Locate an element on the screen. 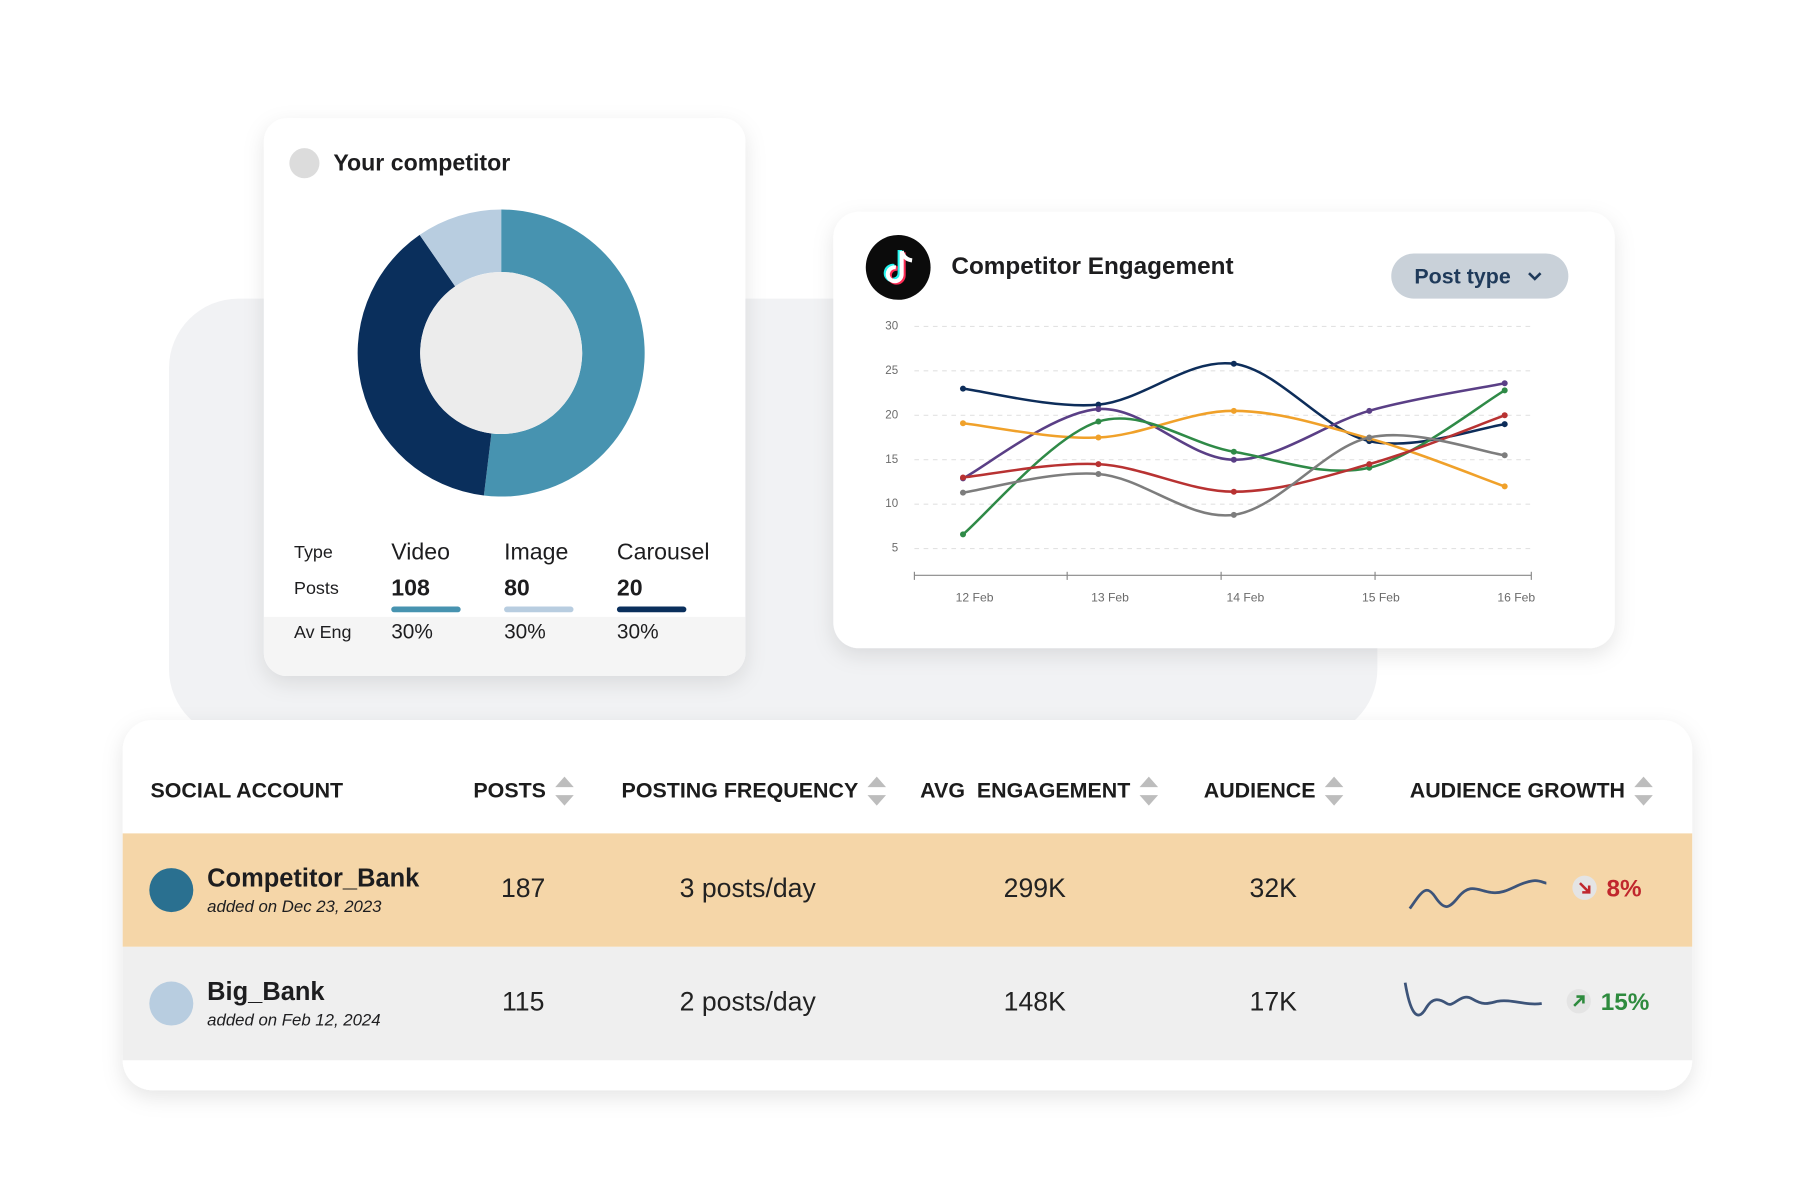 Image resolution: width=1801 pixels, height=1201 pixels. button-bg is located at coordinates (1480, 276).